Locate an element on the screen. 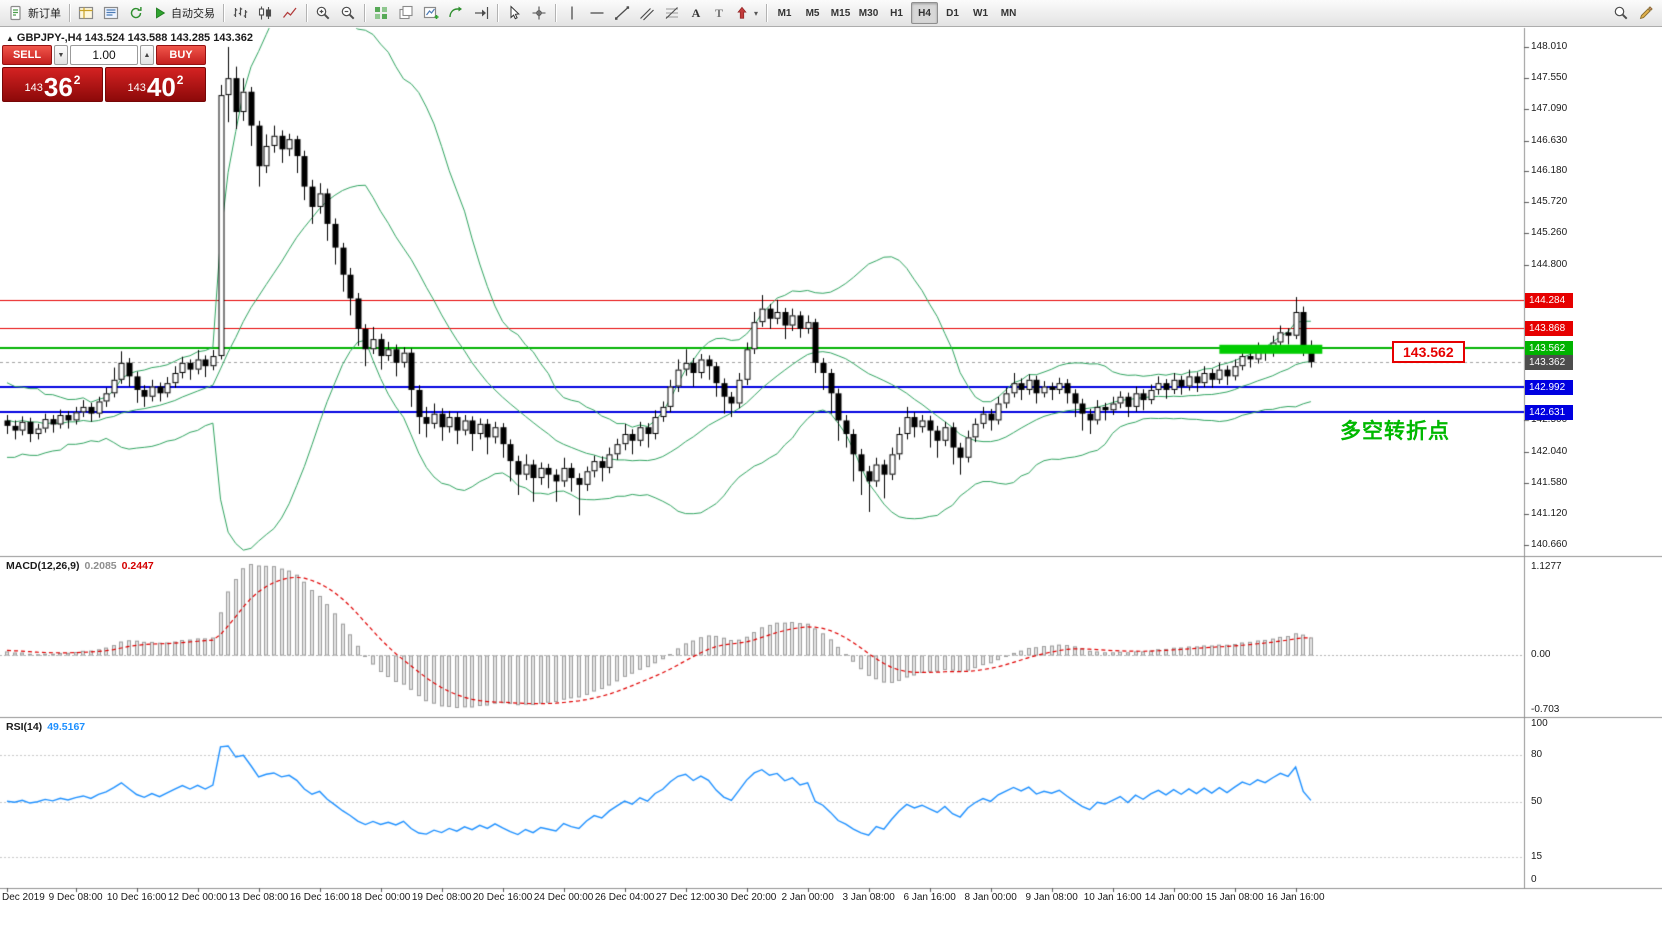 This screenshot has height=952, width=1662. time-axis-label: 27 Dec 12:00 is located at coordinates (685, 897).